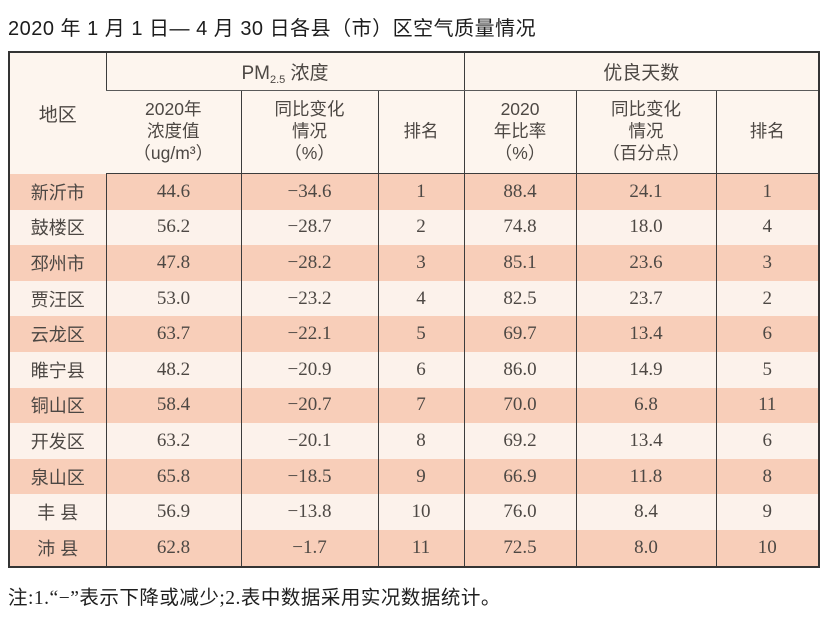 The image size is (825, 620). I want to click on good-rate-cell: 82.5, so click(520, 298).